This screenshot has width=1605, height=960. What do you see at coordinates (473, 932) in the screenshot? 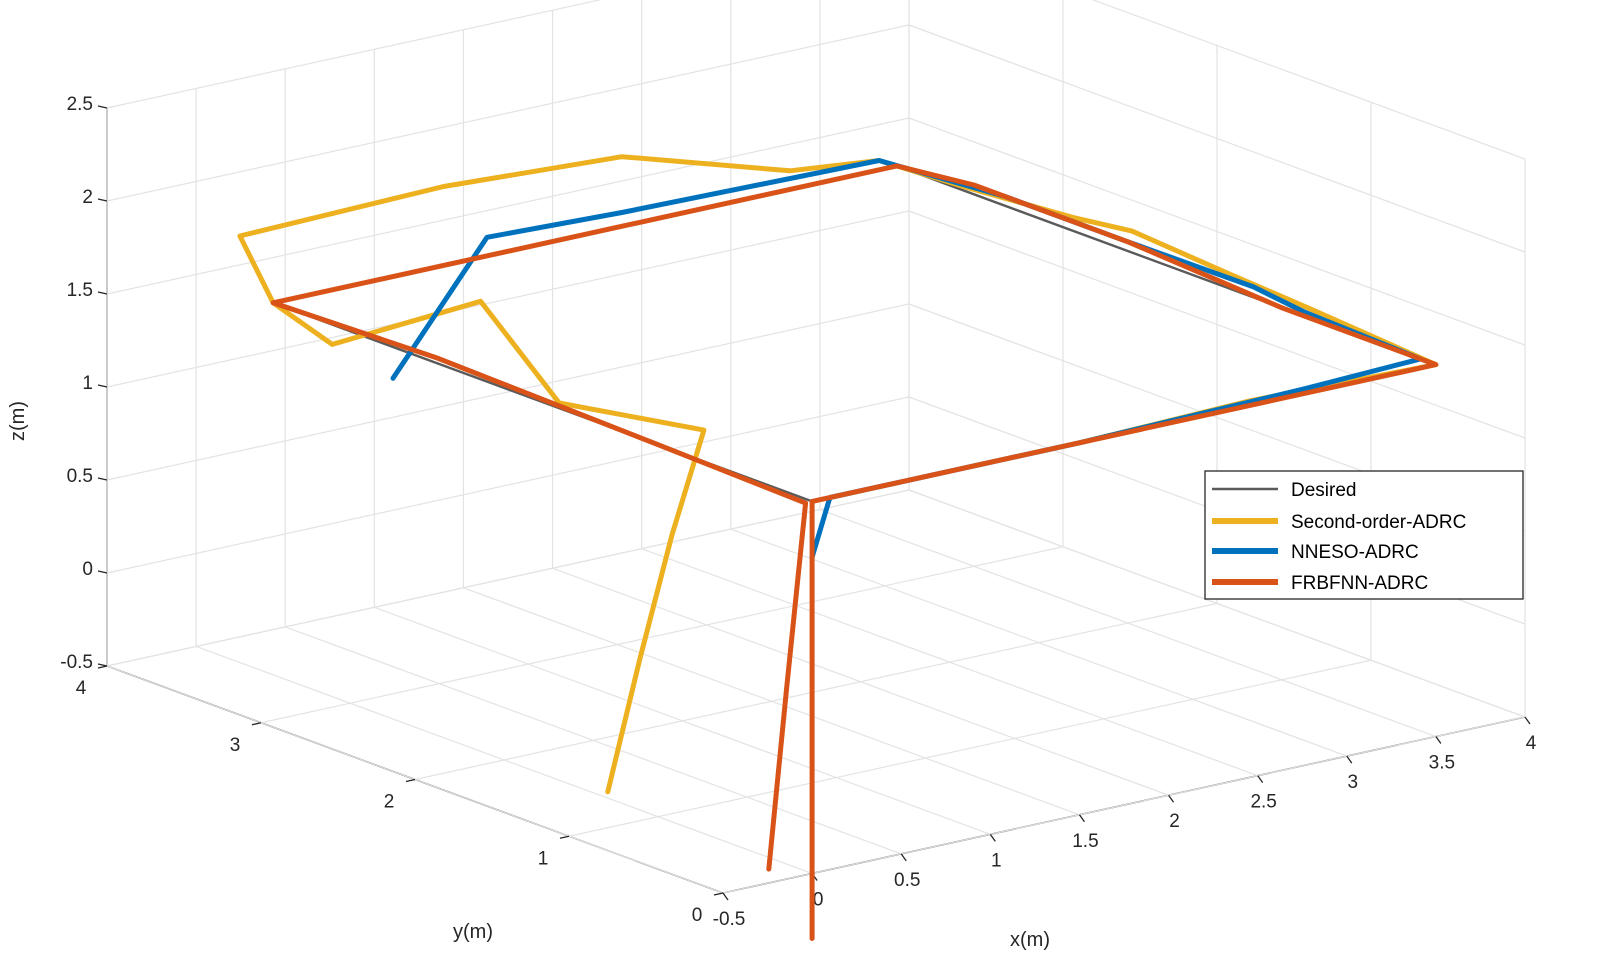
I see `y-axis-label: y(m)` at bounding box center [473, 932].